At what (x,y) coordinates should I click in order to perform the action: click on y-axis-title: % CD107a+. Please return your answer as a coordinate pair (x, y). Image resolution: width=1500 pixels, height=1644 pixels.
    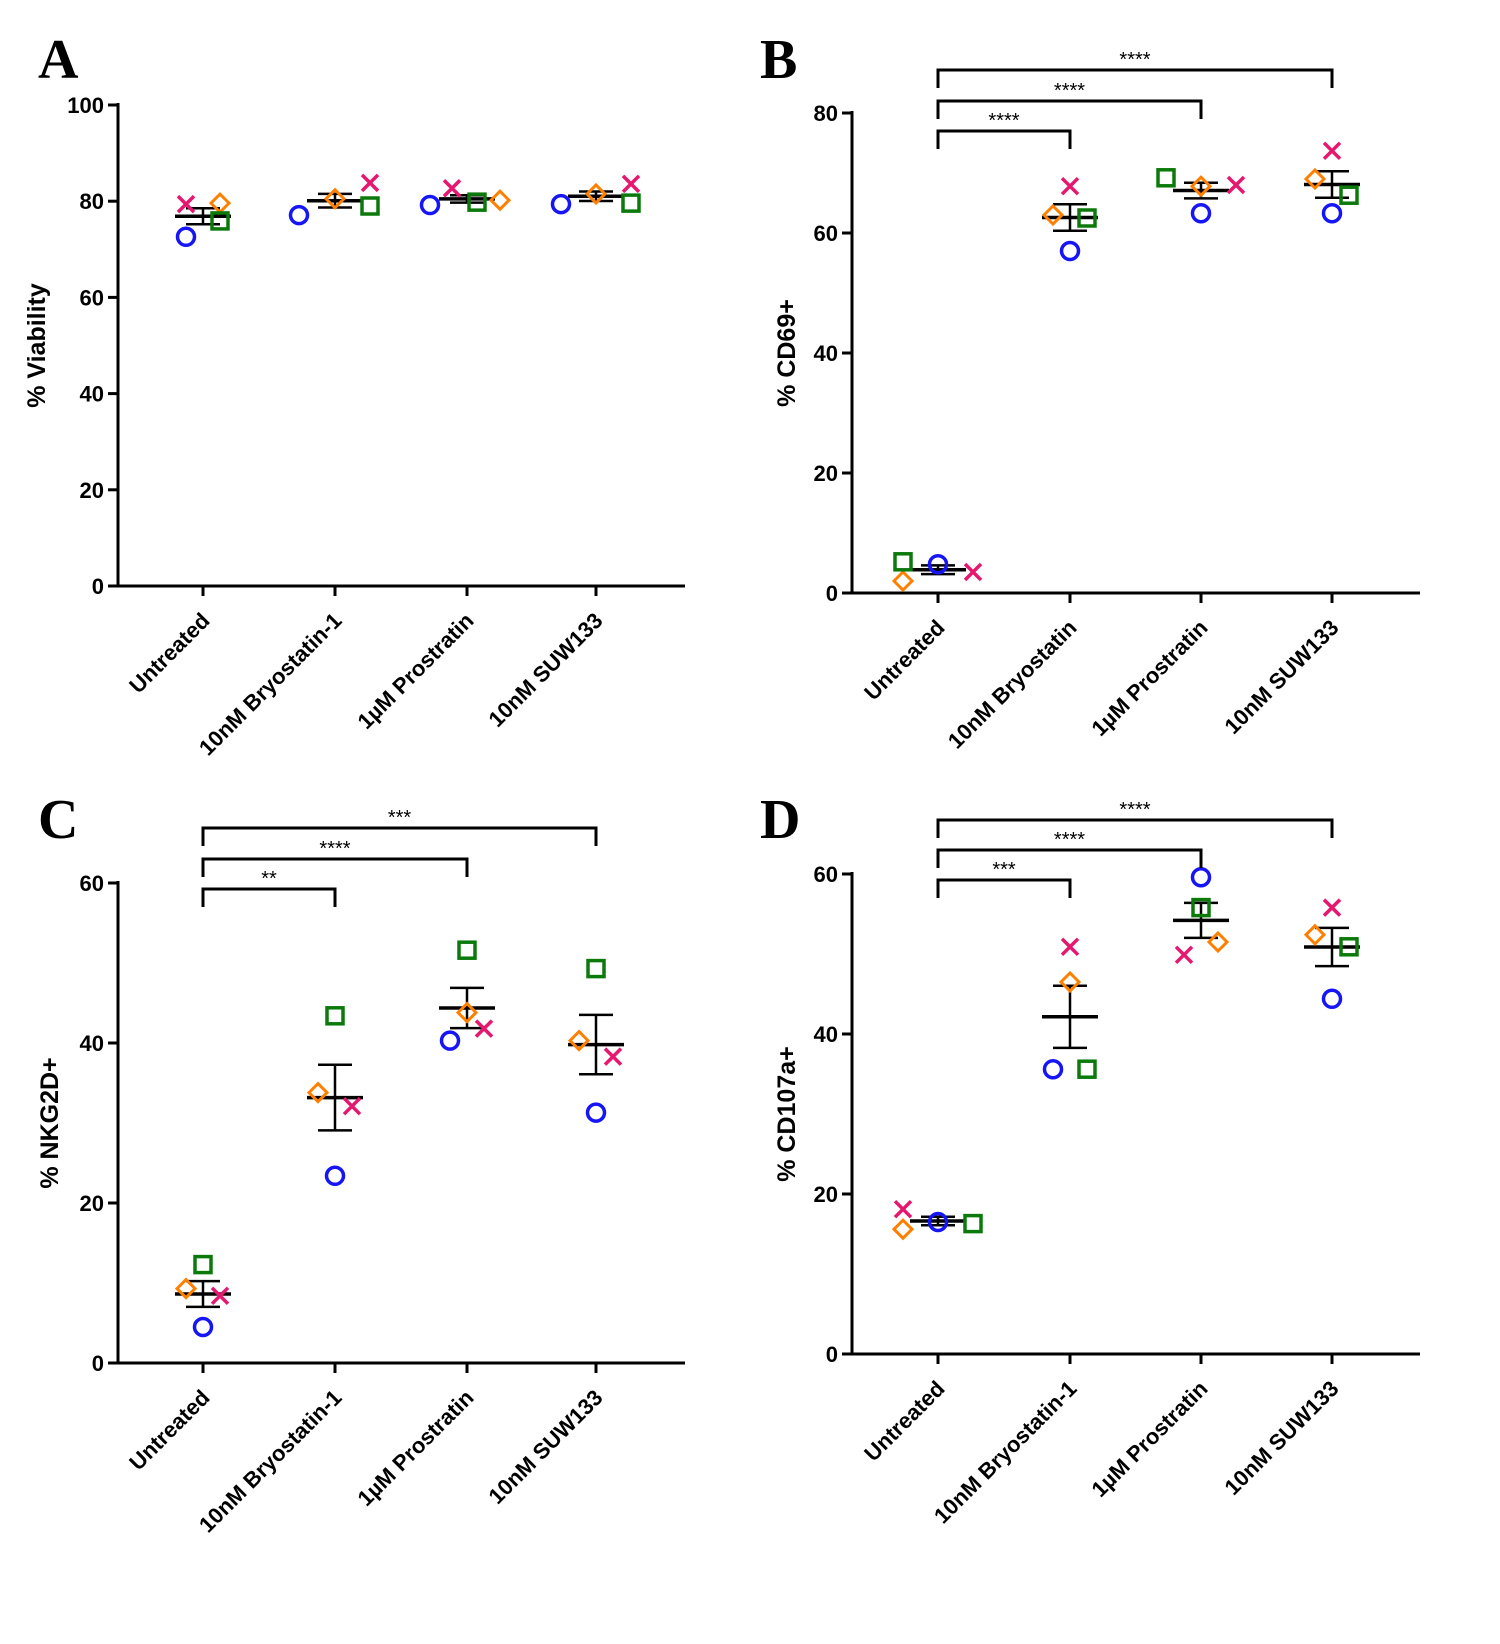
    Looking at the image, I should click on (787, 1114).